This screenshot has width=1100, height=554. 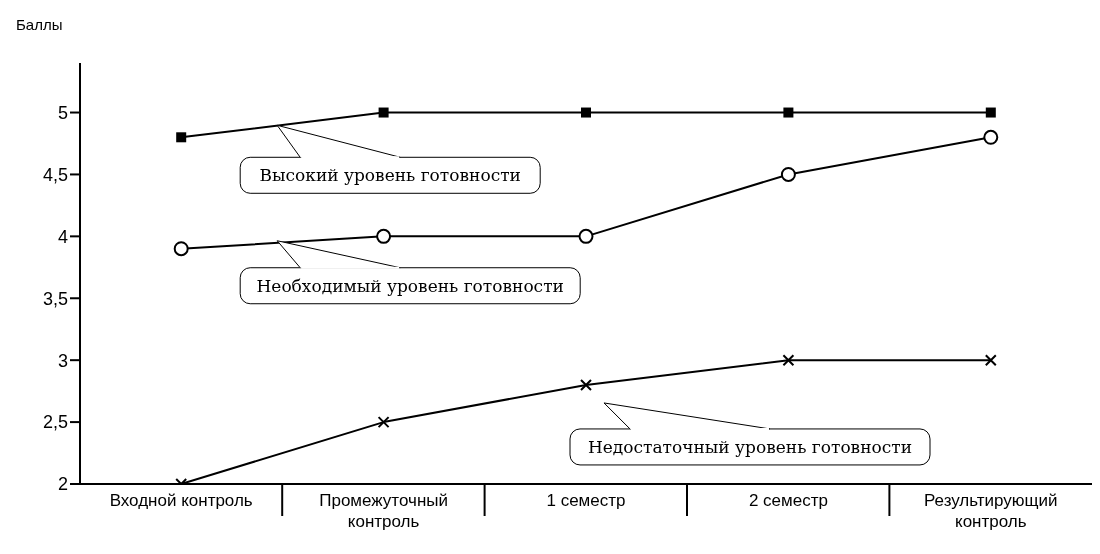 What do you see at coordinates (62, 360) in the screenshot?
I see `y-tick-label: 3` at bounding box center [62, 360].